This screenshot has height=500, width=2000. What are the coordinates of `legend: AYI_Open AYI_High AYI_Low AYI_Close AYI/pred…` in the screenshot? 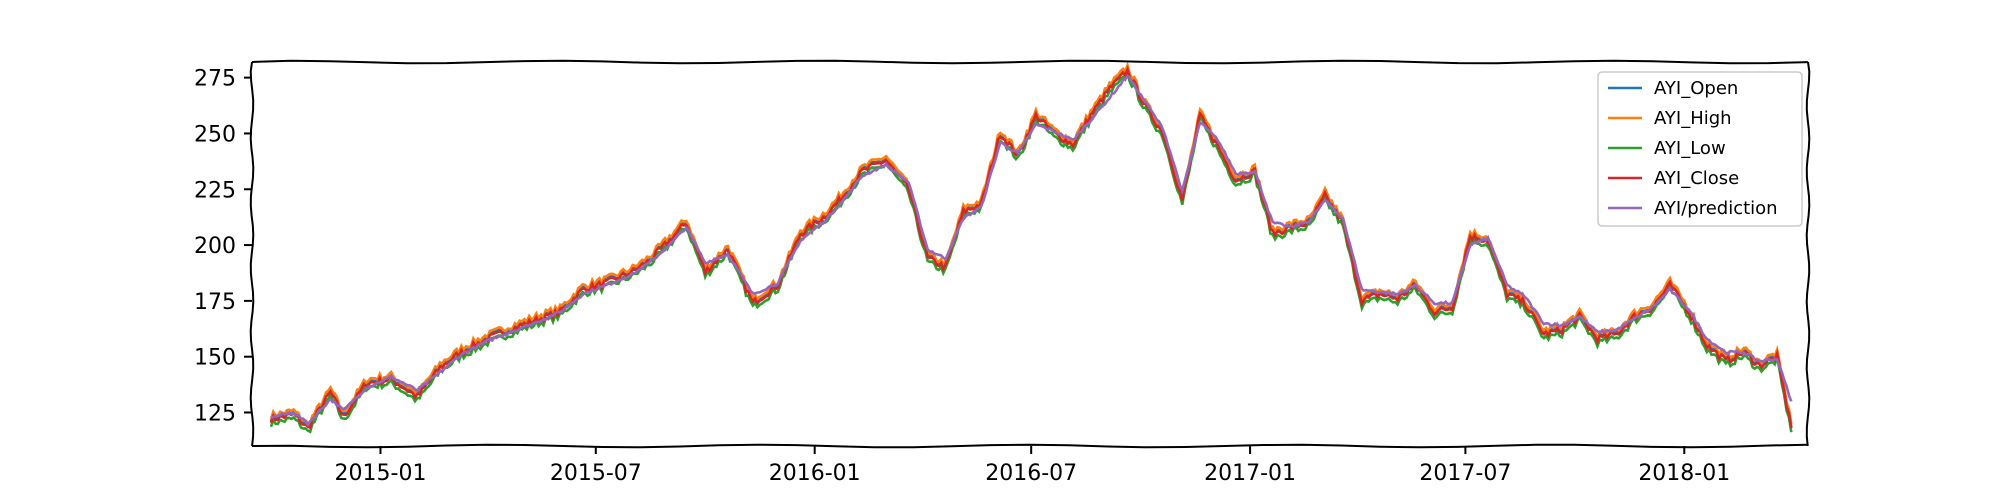 It's located at (1700, 149).